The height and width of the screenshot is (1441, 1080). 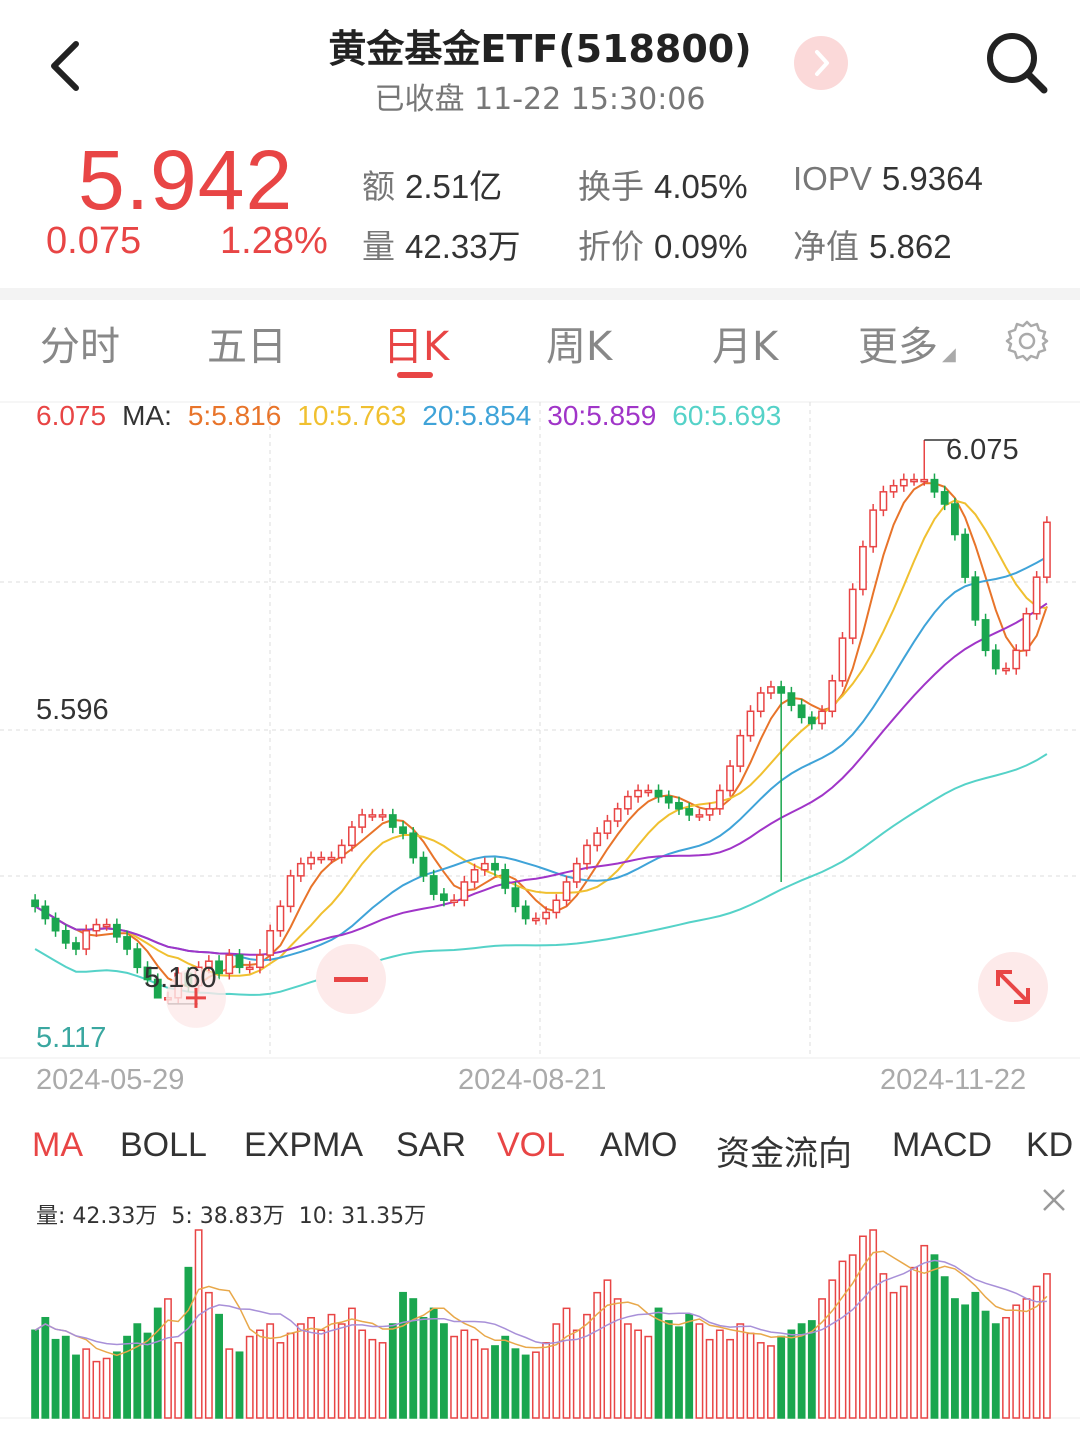 What do you see at coordinates (784, 1154) in the screenshot?
I see `indicator-tab-capital-flow: 资金流向` at bounding box center [784, 1154].